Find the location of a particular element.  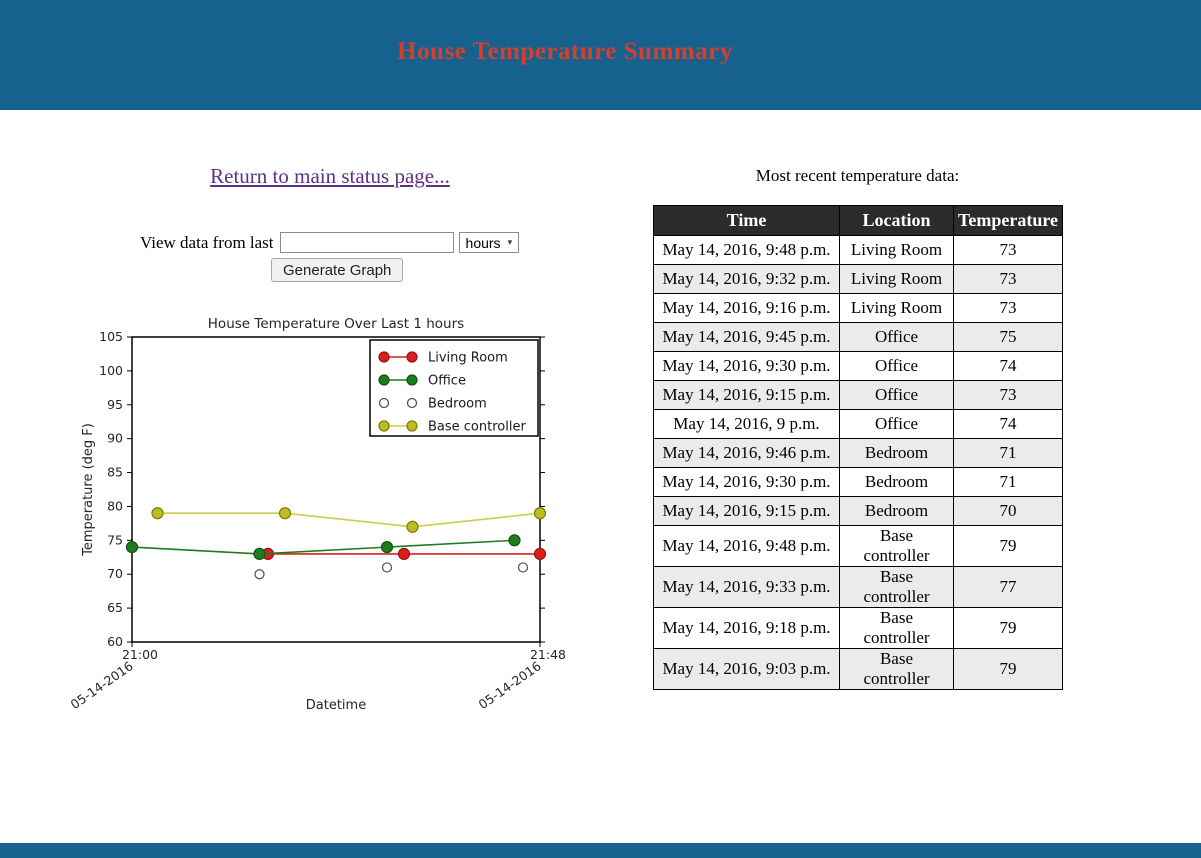

table-row: May 14, 2016, 9:33 p.m. Base controller 77 is located at coordinates (858, 587).